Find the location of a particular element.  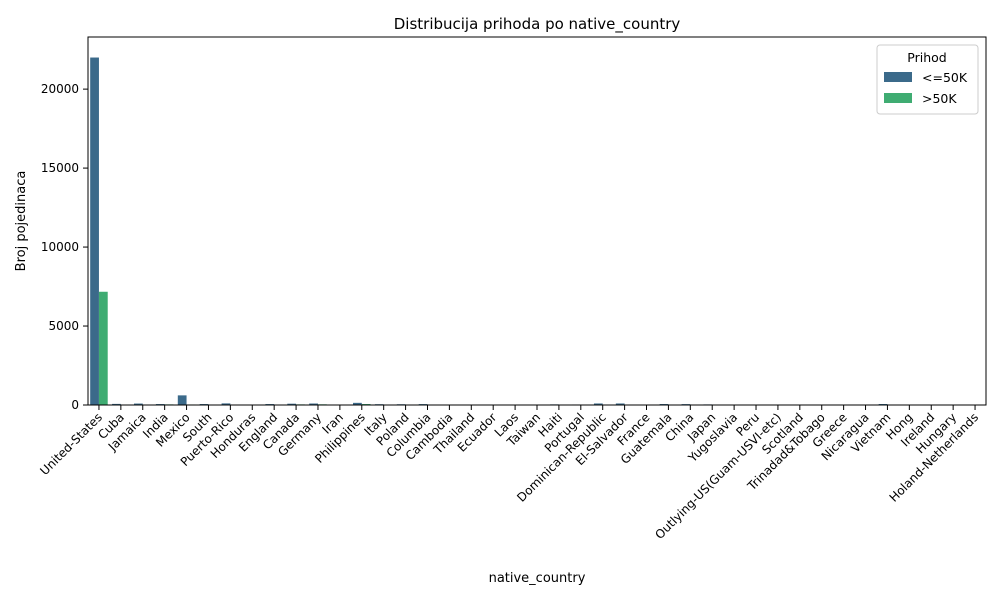

x-axis-label: native_country is located at coordinates (537, 578).